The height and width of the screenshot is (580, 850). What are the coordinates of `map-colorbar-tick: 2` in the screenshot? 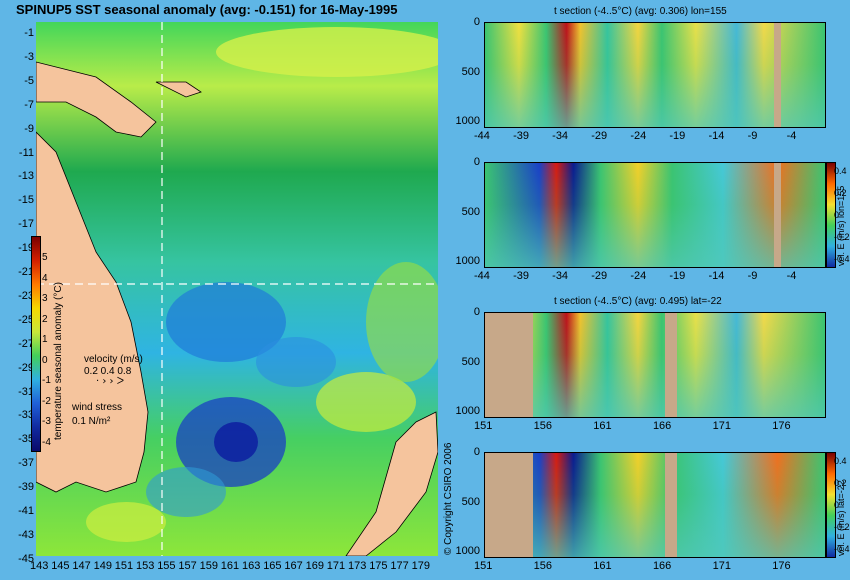 It's located at (45, 319).